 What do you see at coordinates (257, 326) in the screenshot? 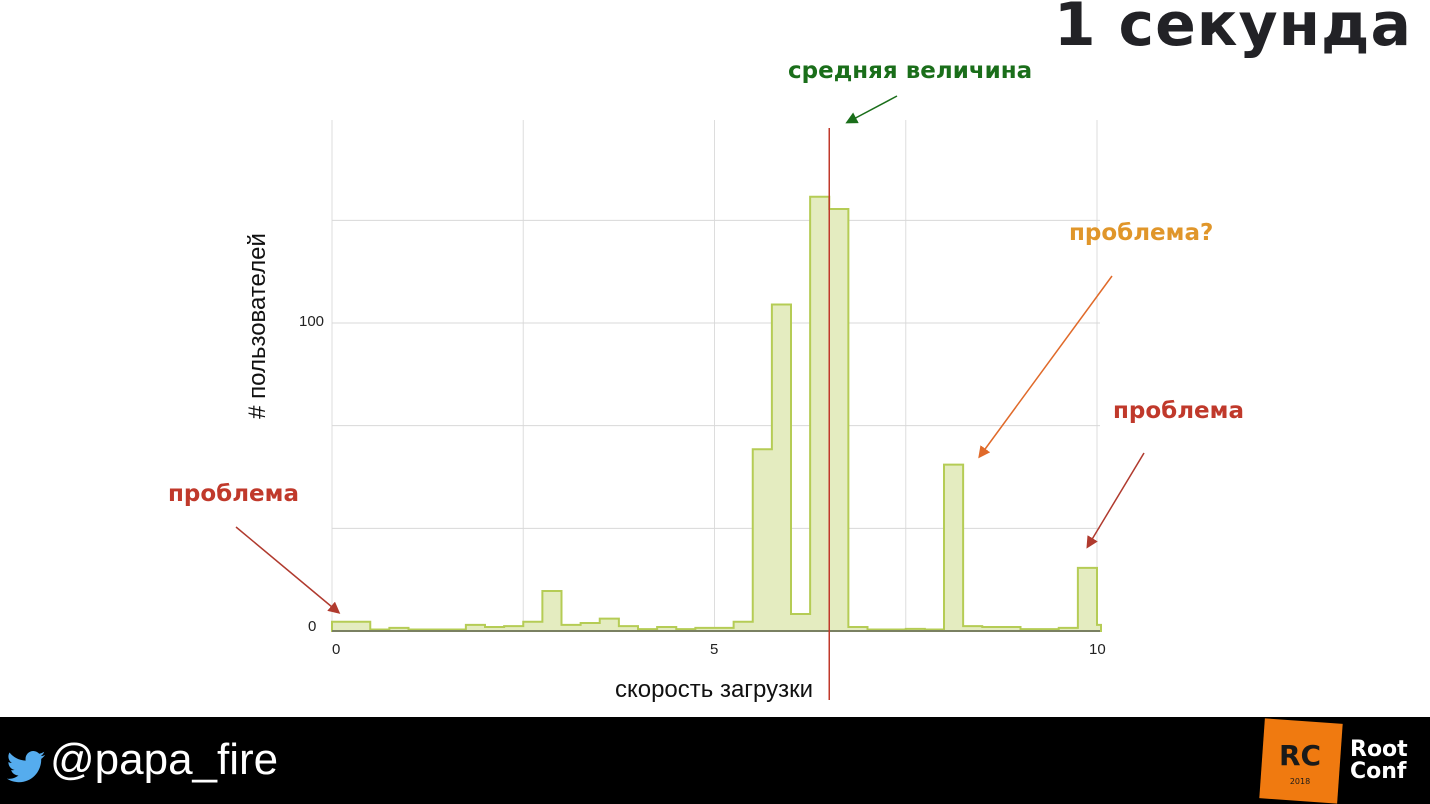
I see `y-axis-label: # пользователей` at bounding box center [257, 326].